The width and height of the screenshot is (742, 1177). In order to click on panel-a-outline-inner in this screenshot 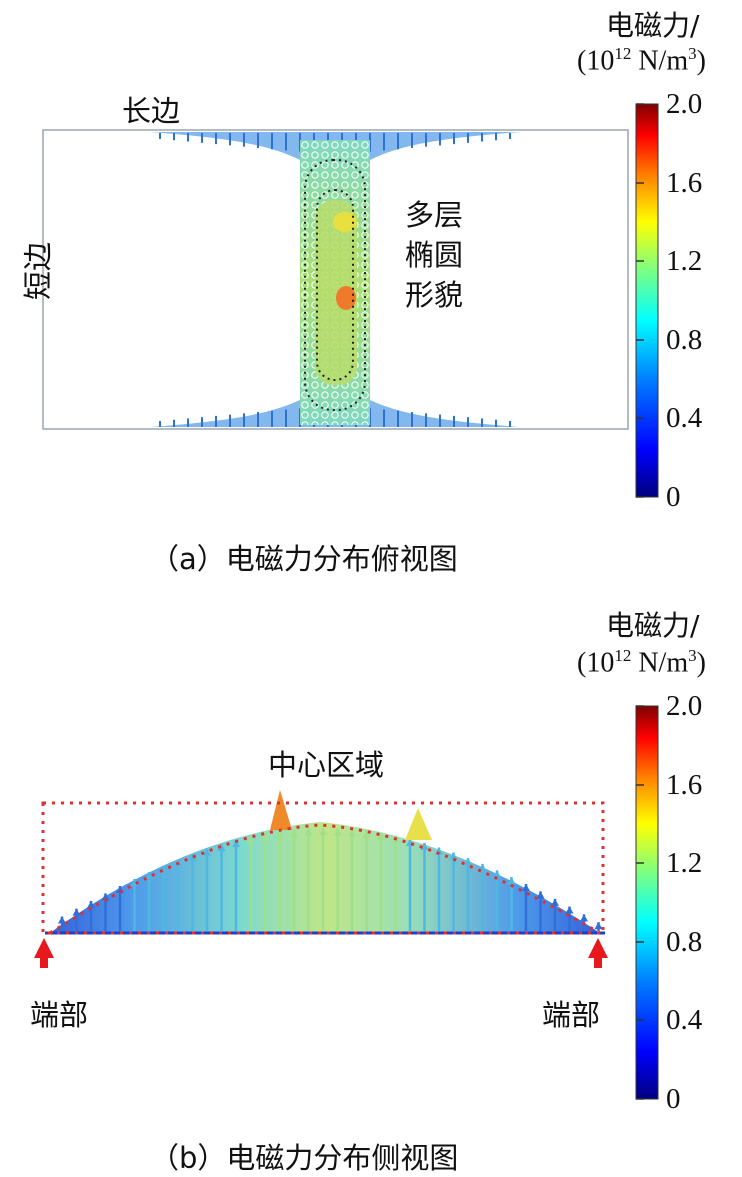, I will do `click(335, 285)`.